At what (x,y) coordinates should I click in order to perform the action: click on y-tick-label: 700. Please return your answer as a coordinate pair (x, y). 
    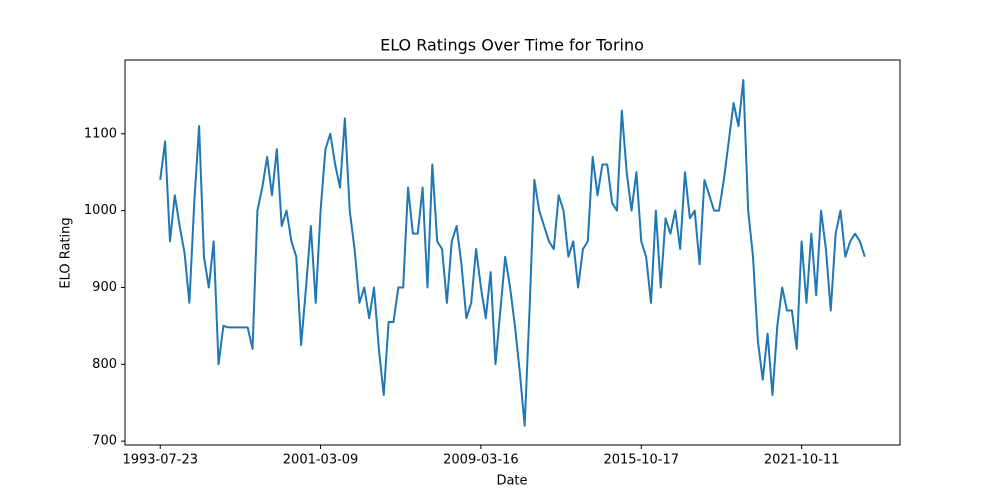
    Looking at the image, I should click on (104, 441).